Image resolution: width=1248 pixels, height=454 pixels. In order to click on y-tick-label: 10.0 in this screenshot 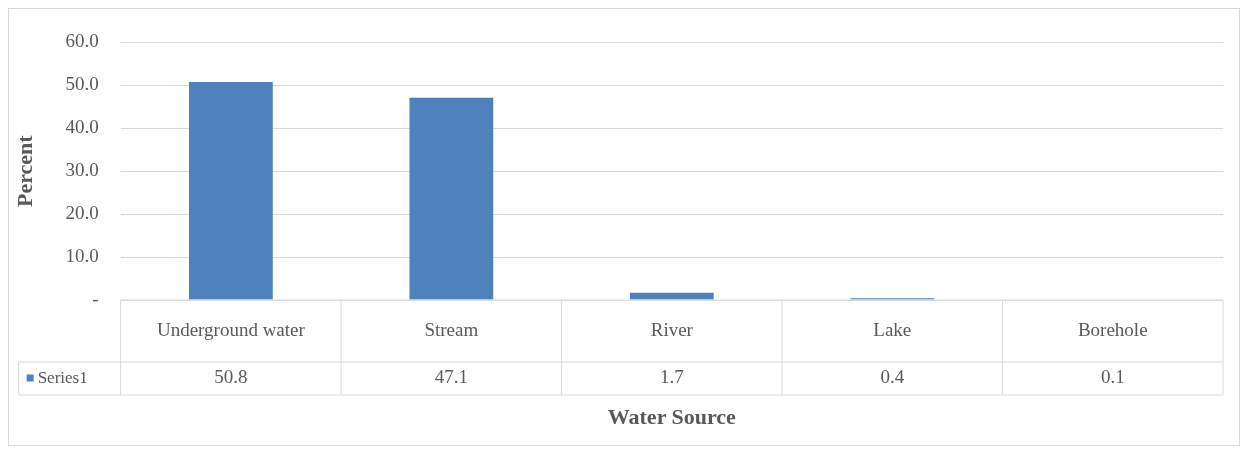, I will do `click(82, 256)`.